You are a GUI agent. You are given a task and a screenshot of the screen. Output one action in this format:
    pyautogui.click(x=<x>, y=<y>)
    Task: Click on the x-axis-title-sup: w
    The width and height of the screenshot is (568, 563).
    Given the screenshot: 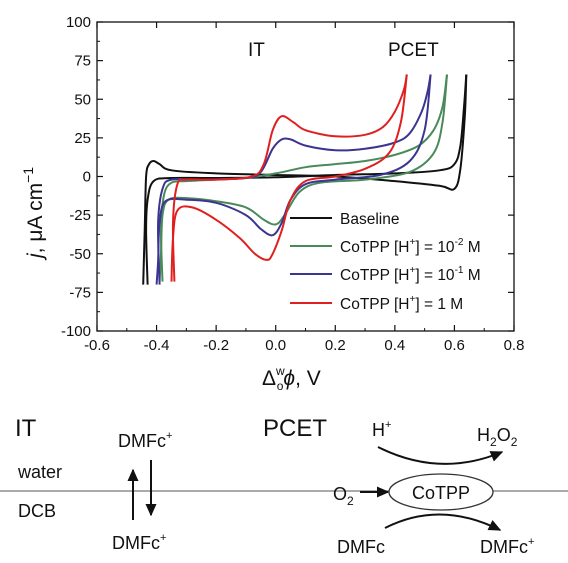 What is the action you would take?
    pyautogui.click(x=280, y=371)
    